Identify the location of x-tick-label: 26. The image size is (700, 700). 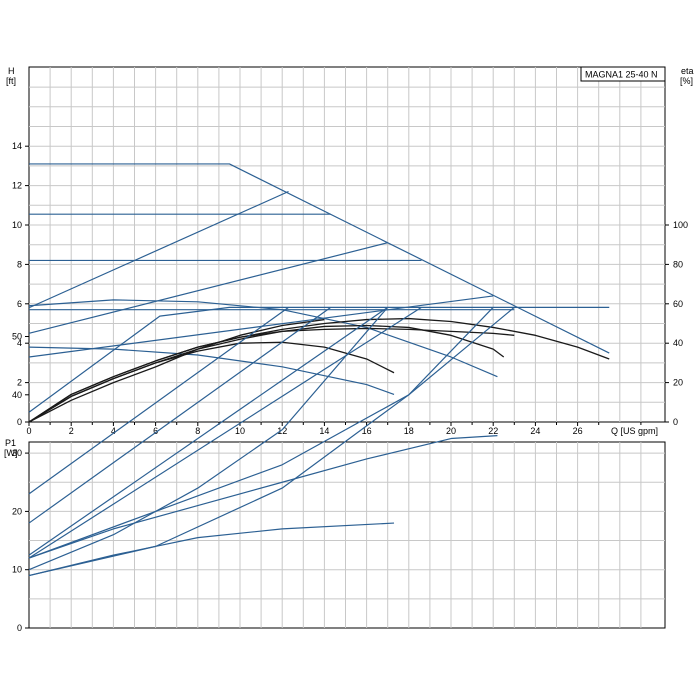
(578, 431).